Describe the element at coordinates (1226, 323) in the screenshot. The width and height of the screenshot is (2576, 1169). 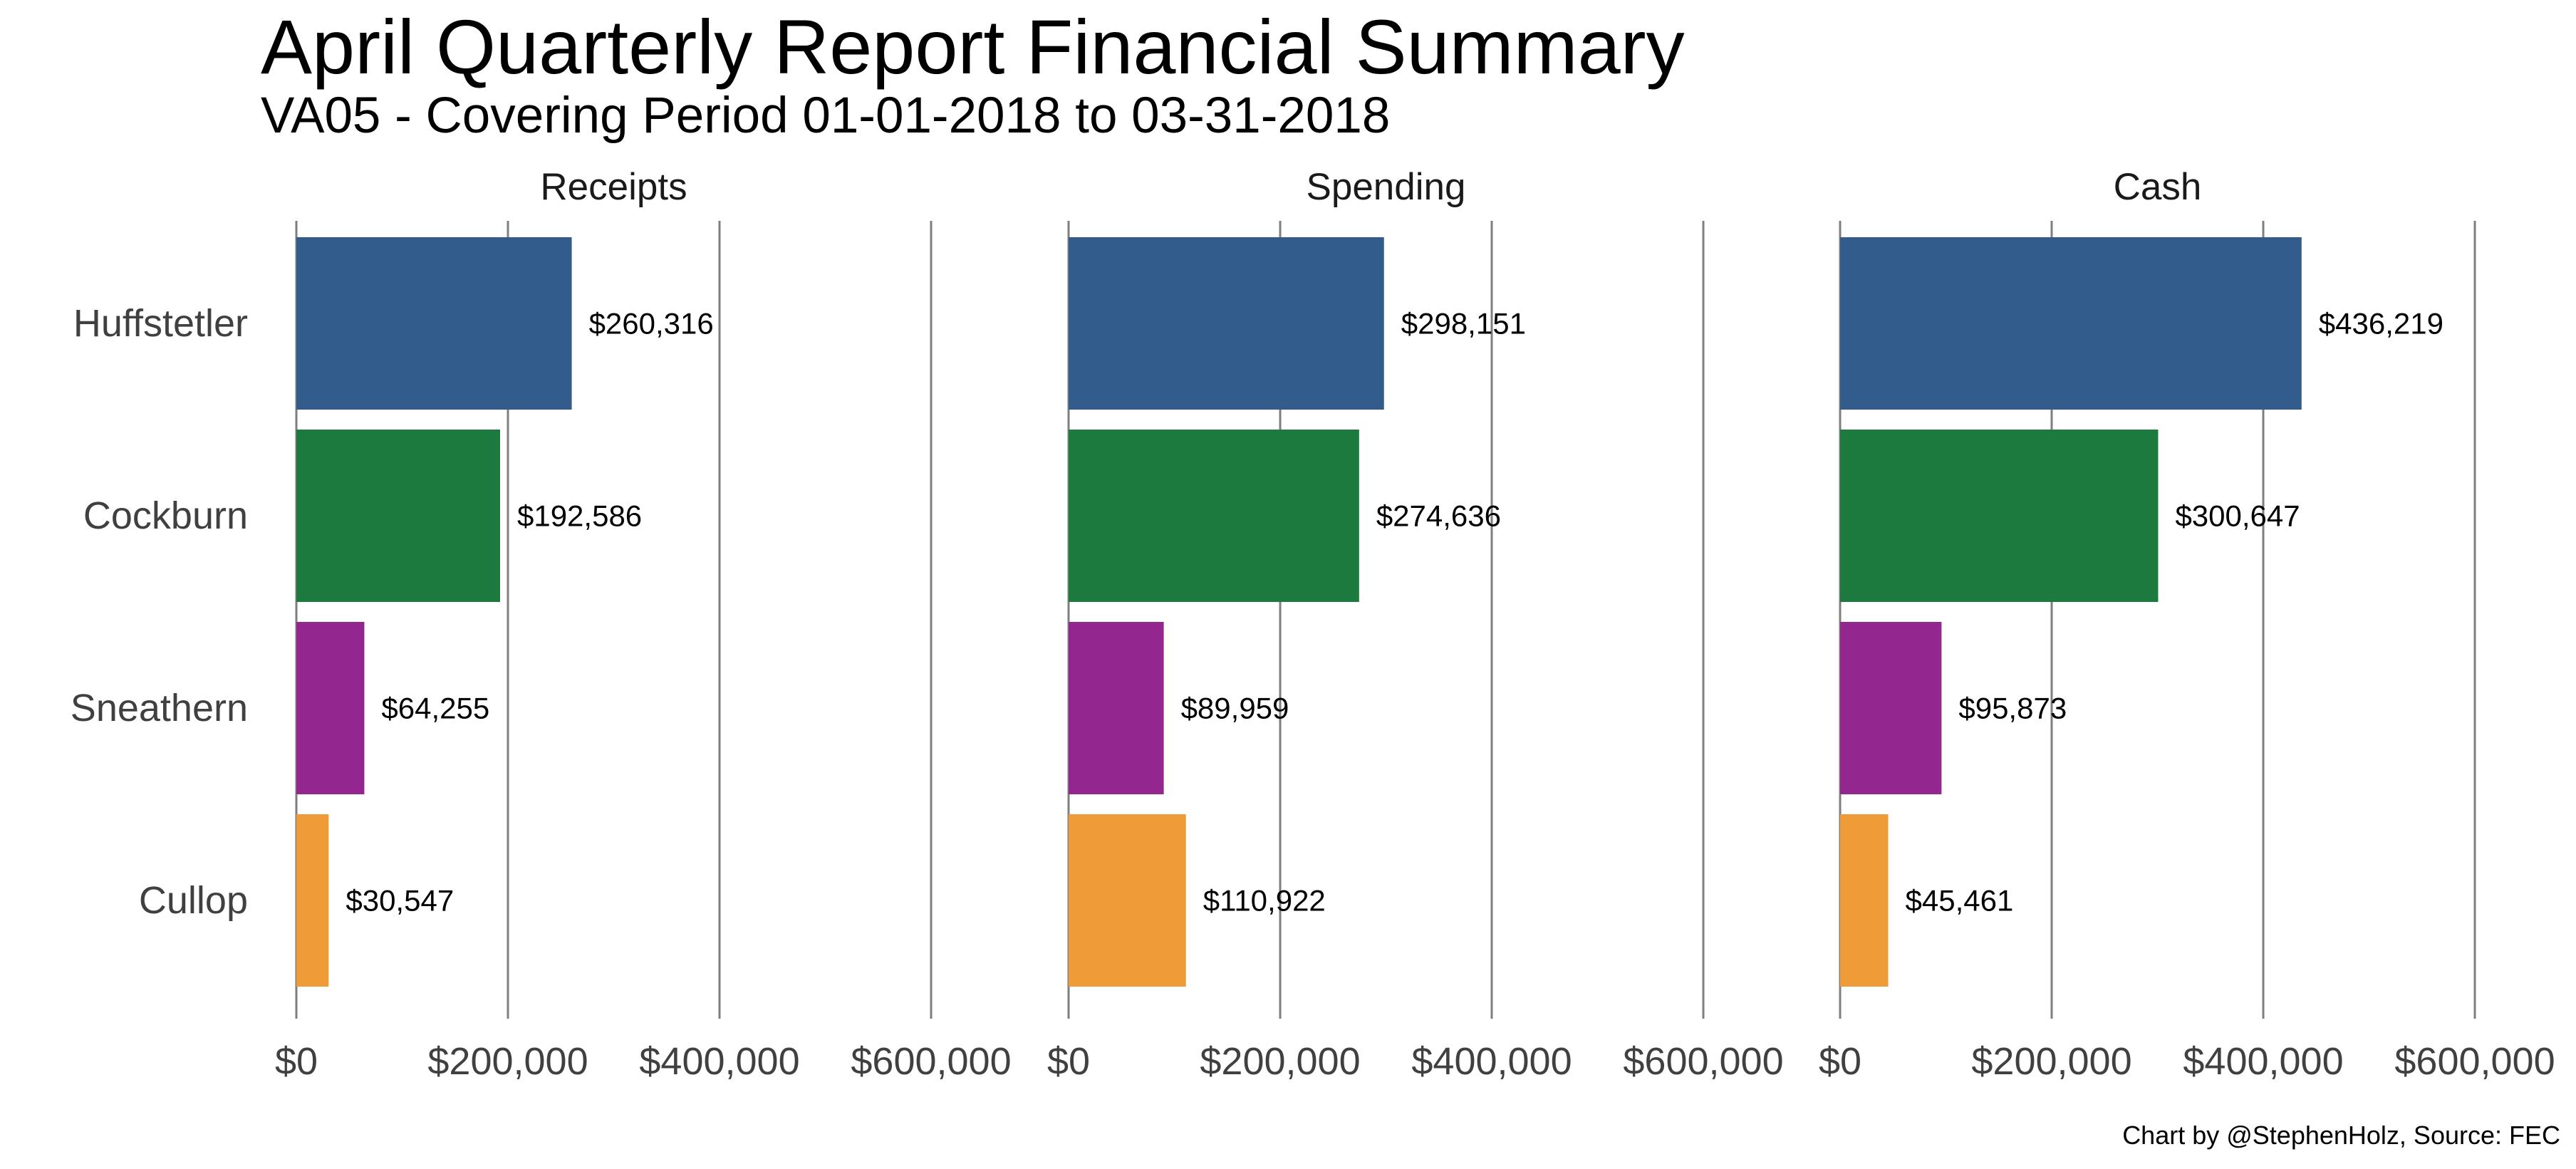
I see `spending-bar-huffstetler` at that location.